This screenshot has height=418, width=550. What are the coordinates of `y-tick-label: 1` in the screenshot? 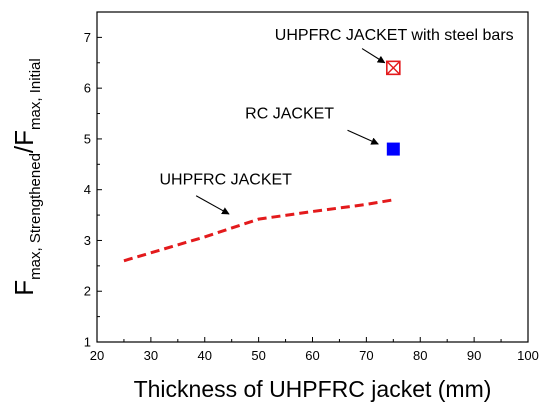 It's located at (87, 342).